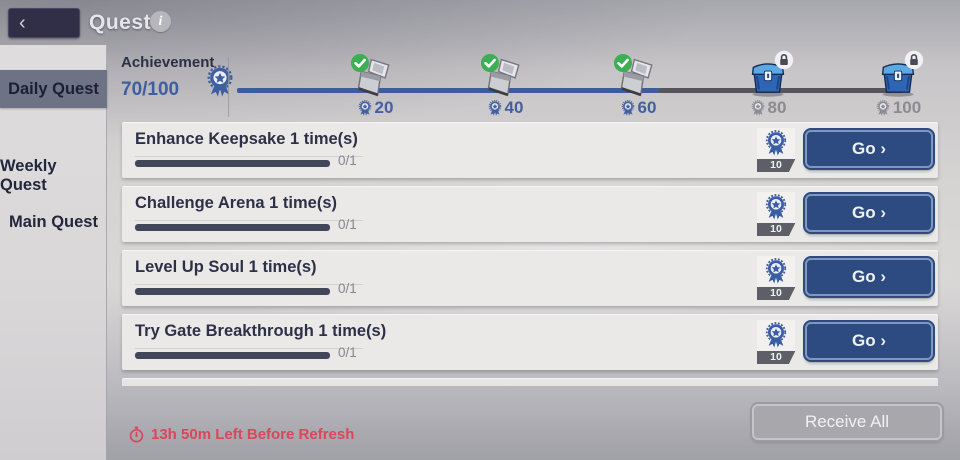 The image size is (960, 460). I want to click on milestone-chest-20: 20, so click(375, 86).